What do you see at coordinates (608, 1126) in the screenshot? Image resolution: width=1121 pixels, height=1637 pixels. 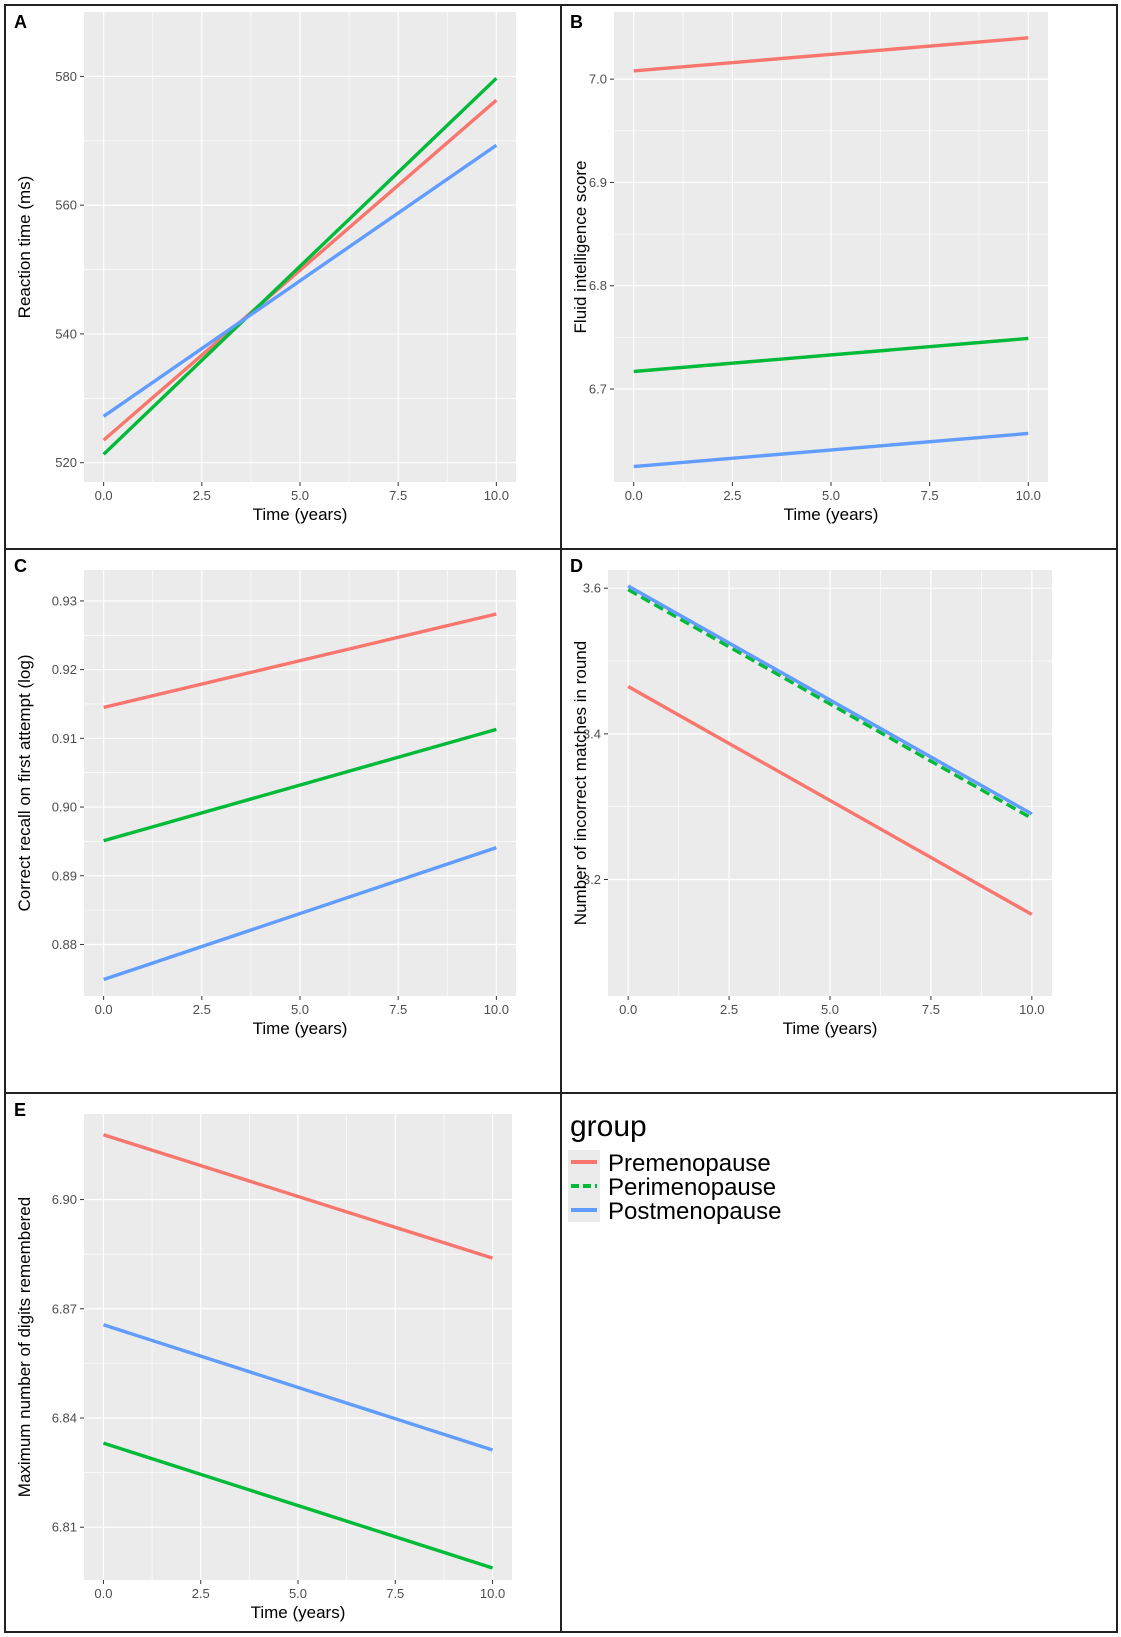 I see `legend-title: group` at bounding box center [608, 1126].